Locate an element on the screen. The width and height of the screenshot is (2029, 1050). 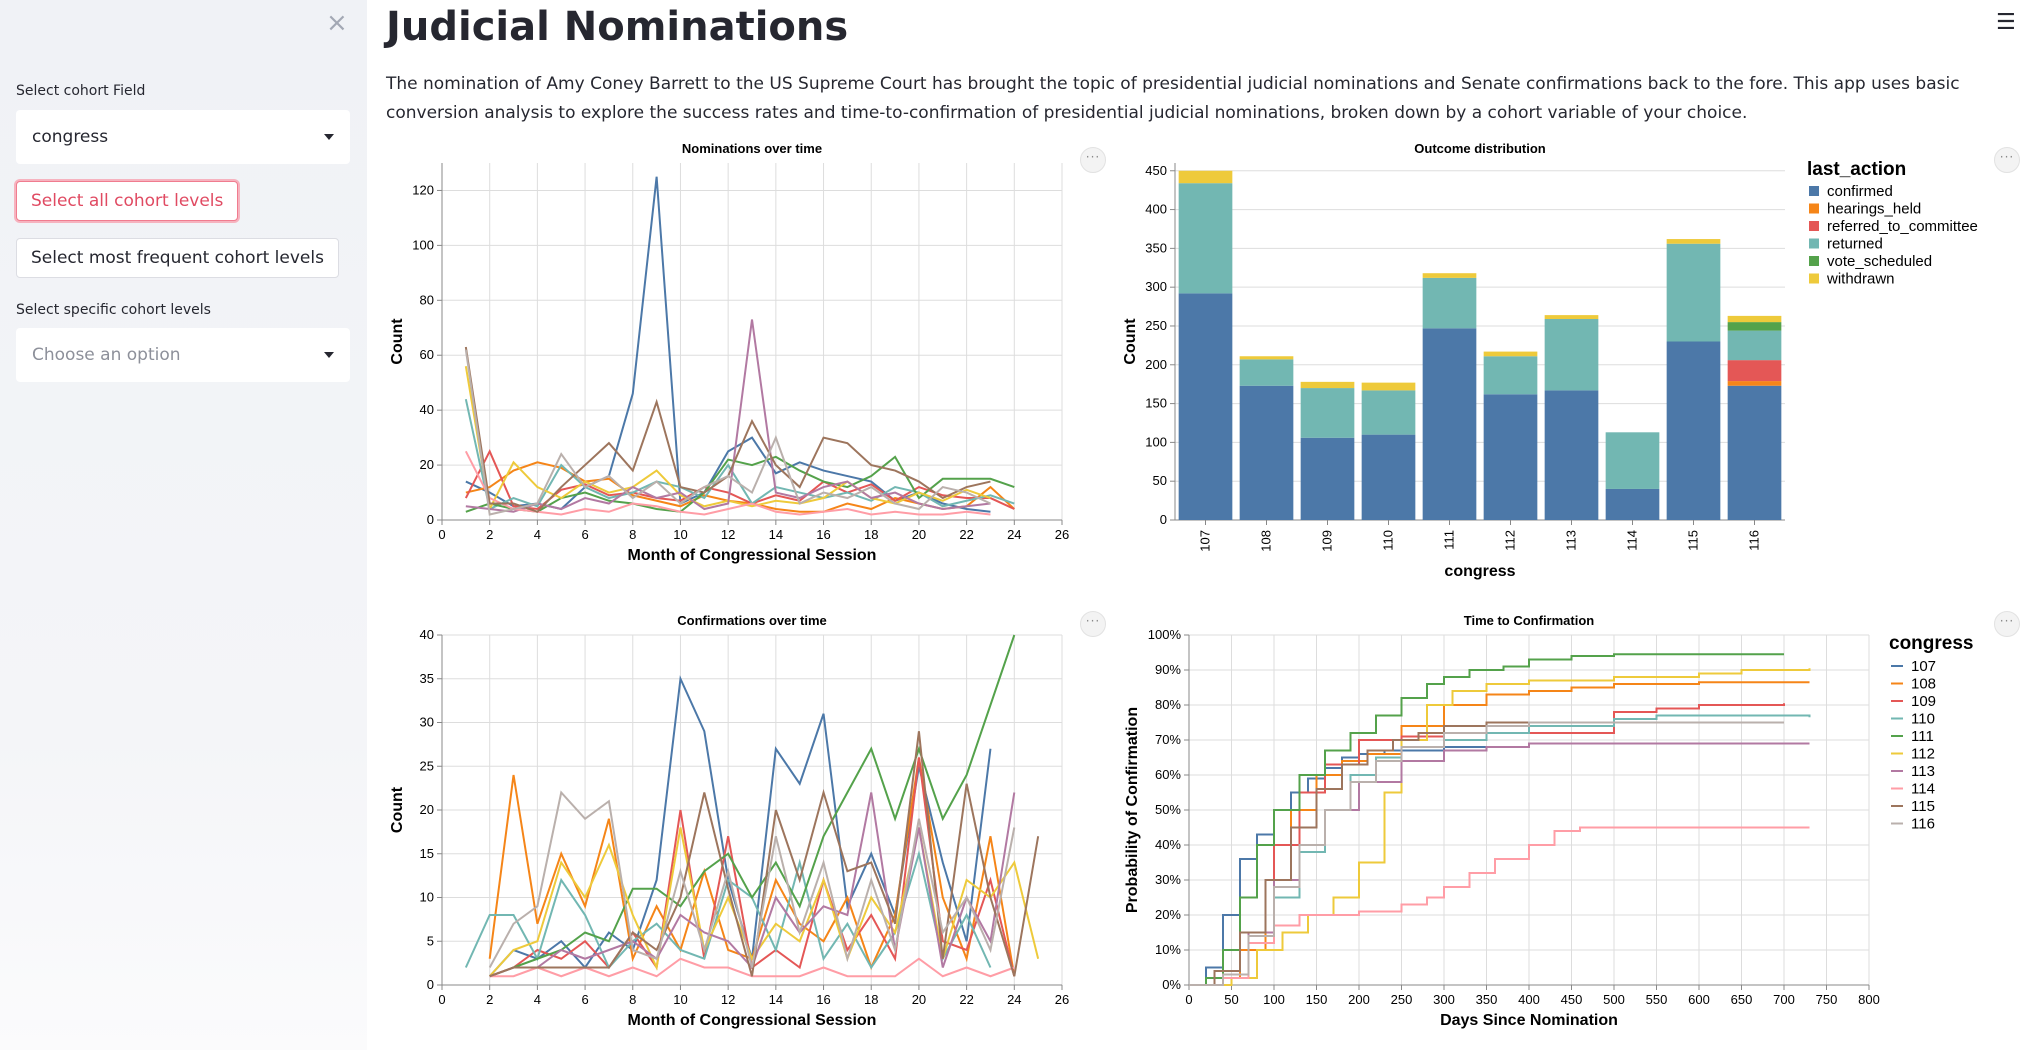
x-tick-label: 109 is located at coordinates (1327, 541).